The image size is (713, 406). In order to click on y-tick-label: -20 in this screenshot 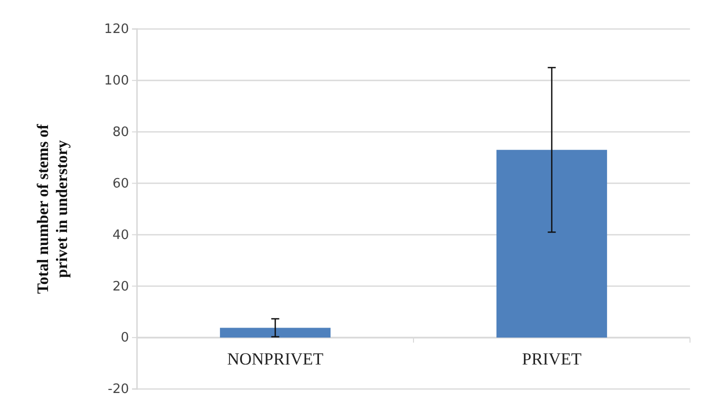, I will do `click(118, 390)`.